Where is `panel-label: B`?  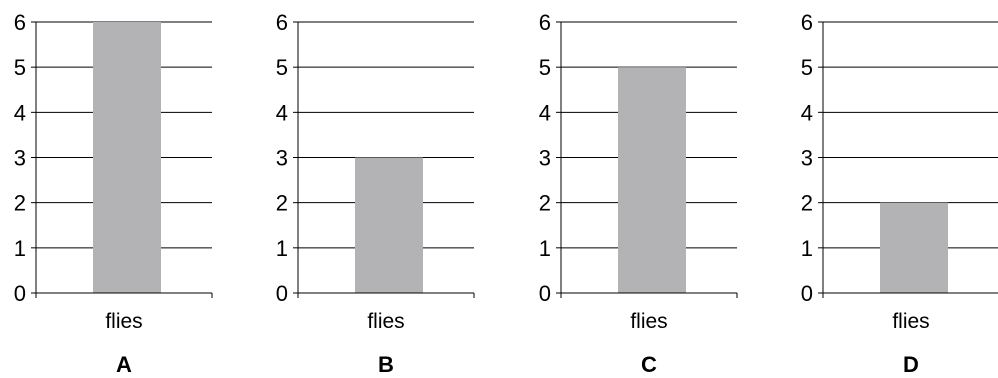
panel-label: B is located at coordinates (386, 364).